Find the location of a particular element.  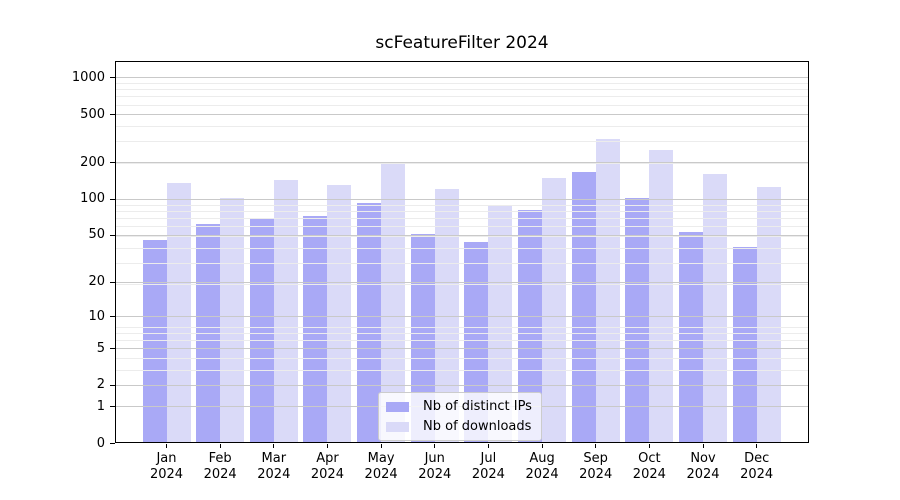

x-tick-month: Feb is located at coordinates (220, 458).